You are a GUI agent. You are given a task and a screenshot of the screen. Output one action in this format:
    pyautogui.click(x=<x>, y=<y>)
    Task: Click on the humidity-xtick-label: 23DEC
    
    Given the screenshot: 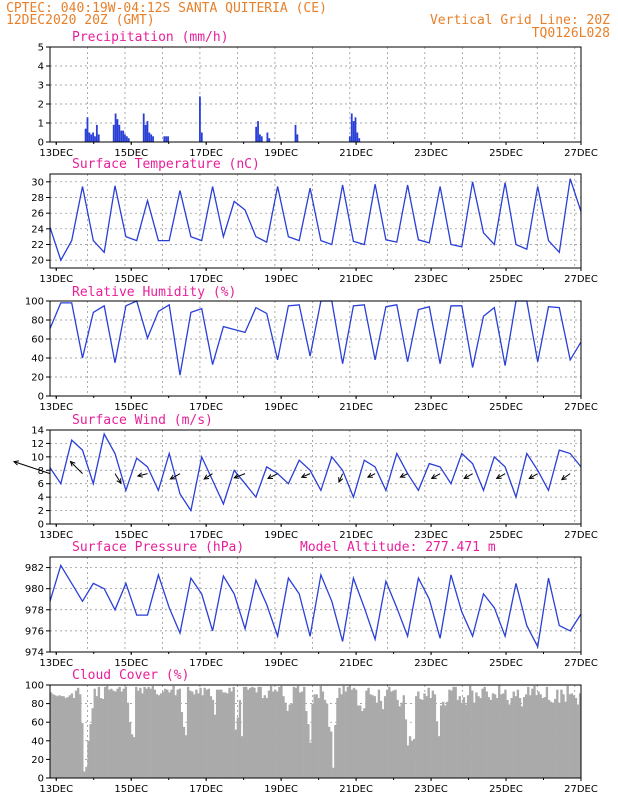 What is the action you would take?
    pyautogui.click(x=431, y=407)
    